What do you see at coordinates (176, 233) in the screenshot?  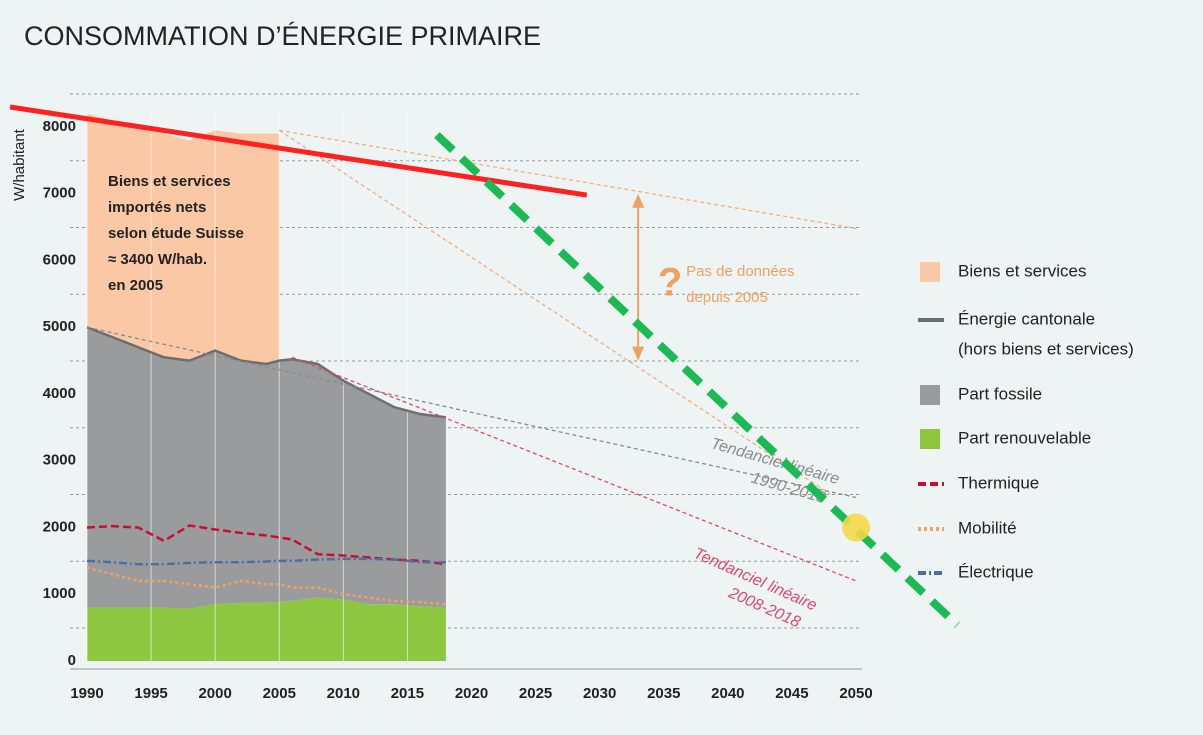 I see `annotation: selon étude Suisse` at bounding box center [176, 233].